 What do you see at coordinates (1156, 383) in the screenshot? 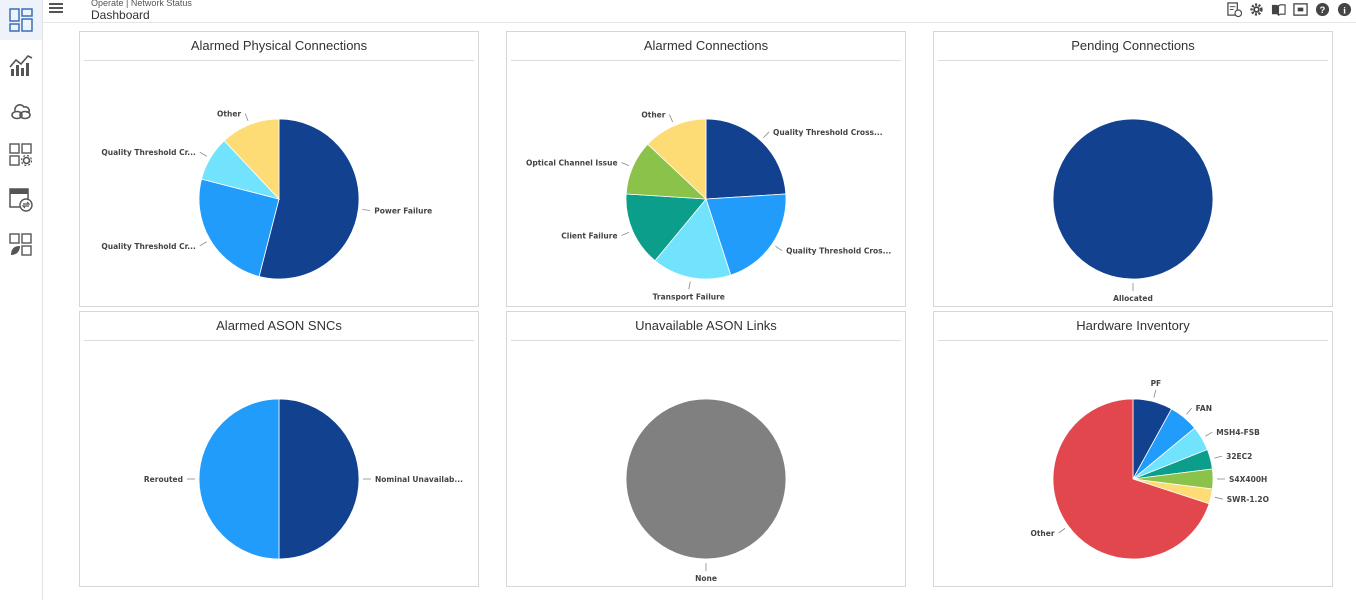
I see `pie-label: PF` at bounding box center [1156, 383].